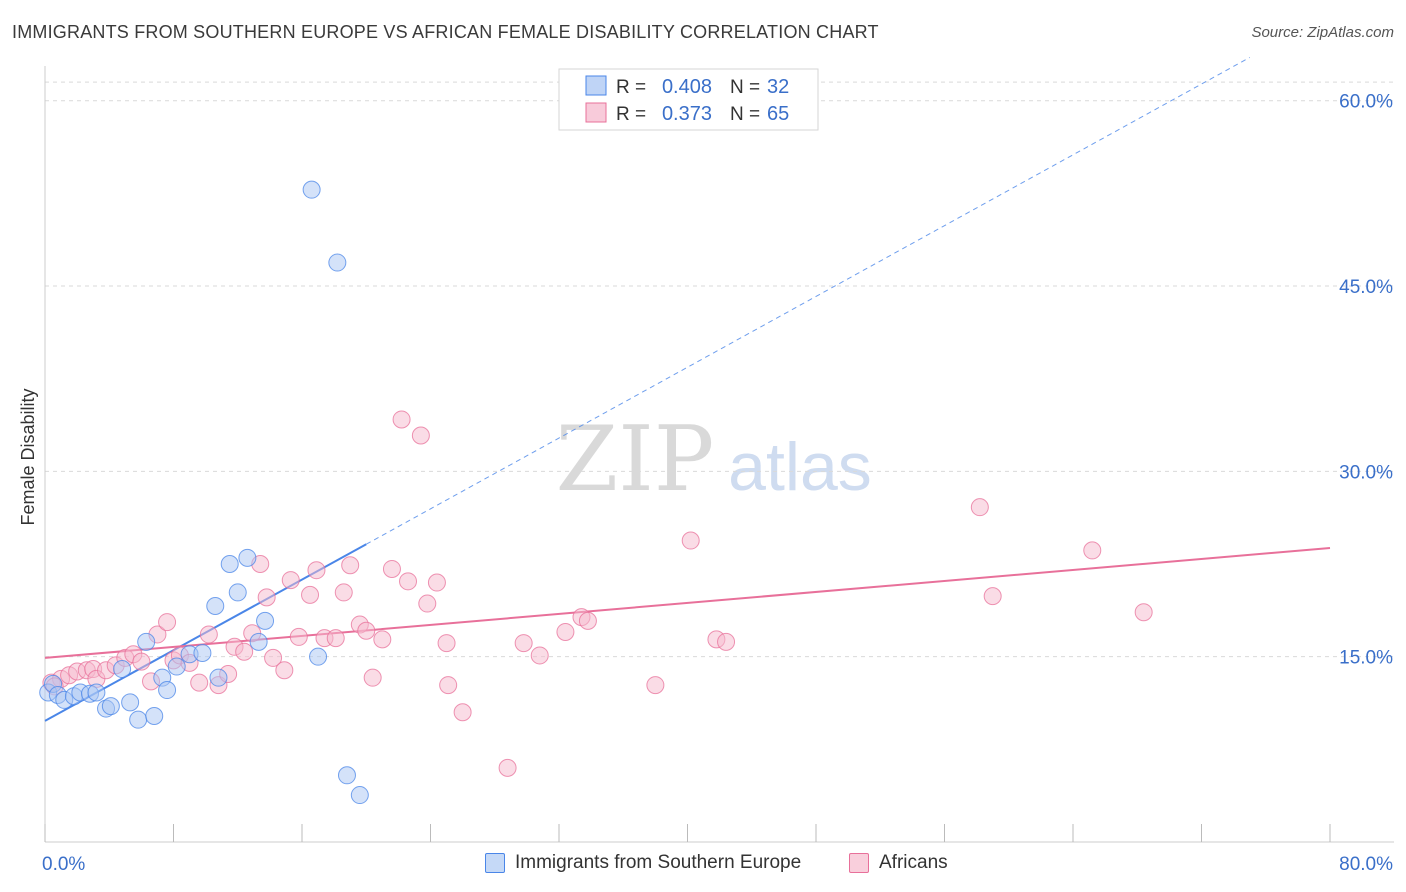 Image resolution: width=1406 pixels, height=892 pixels. Describe the element at coordinates (687, 114) in the screenshot. I see `legend-r-value-2: 0.373` at that location.